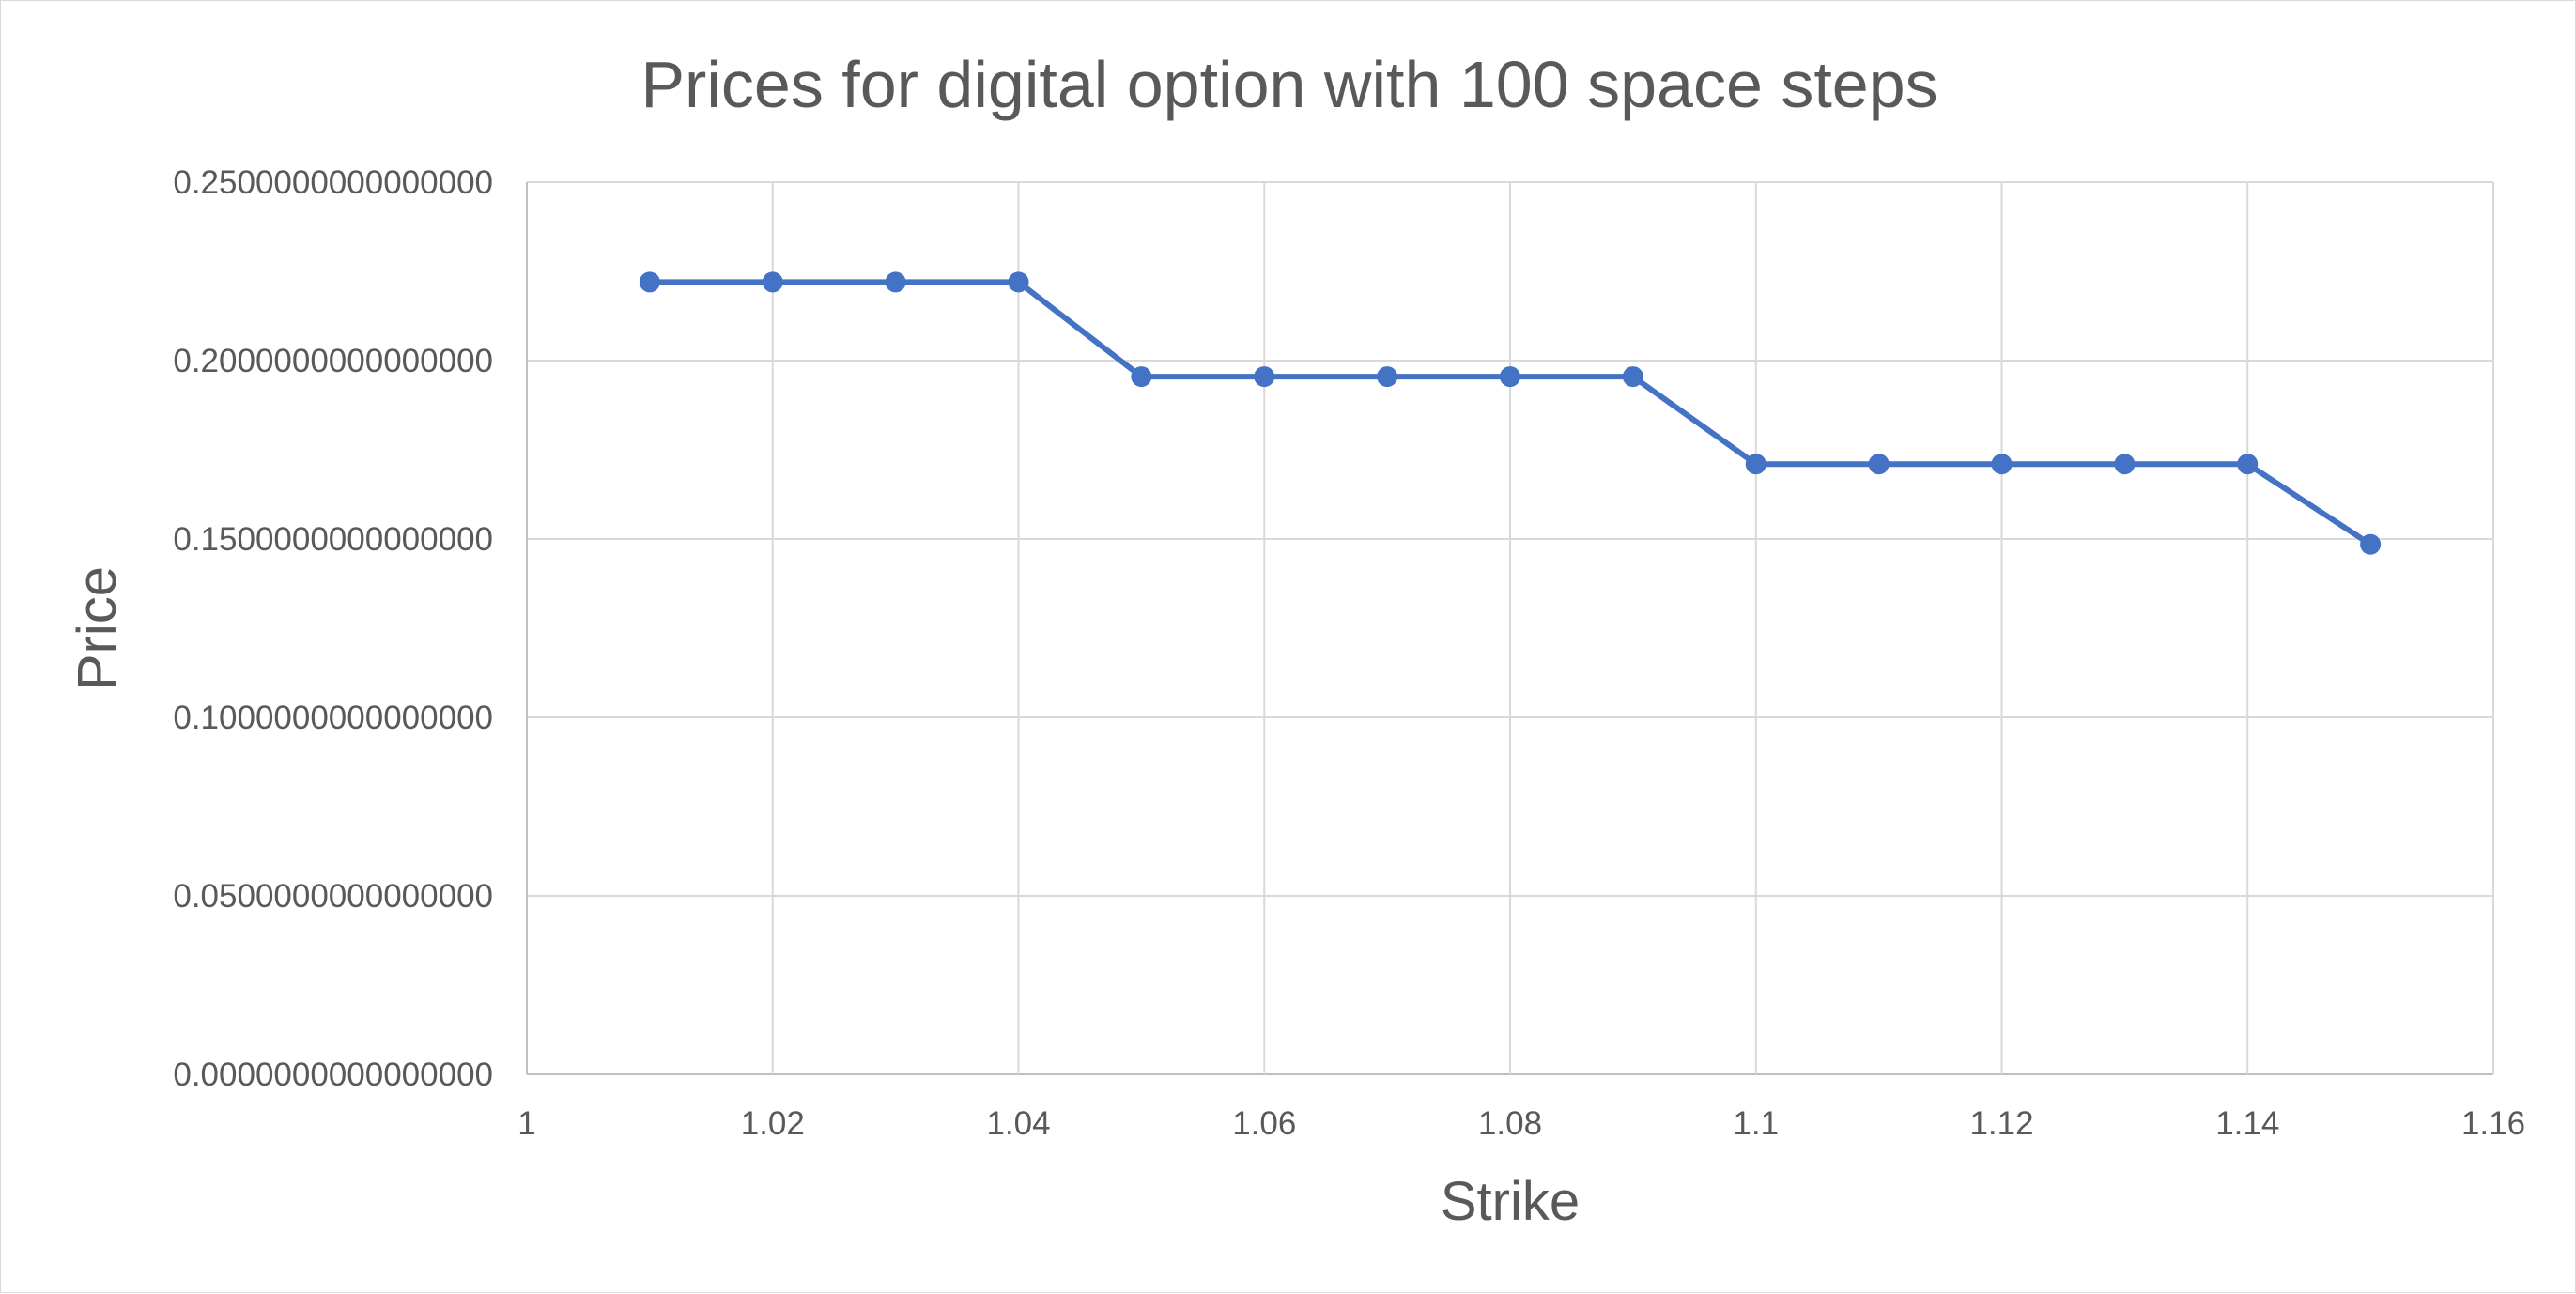  What do you see at coordinates (333, 1074) in the screenshot?
I see `y-tick-label: 0.0000000000000000` at bounding box center [333, 1074].